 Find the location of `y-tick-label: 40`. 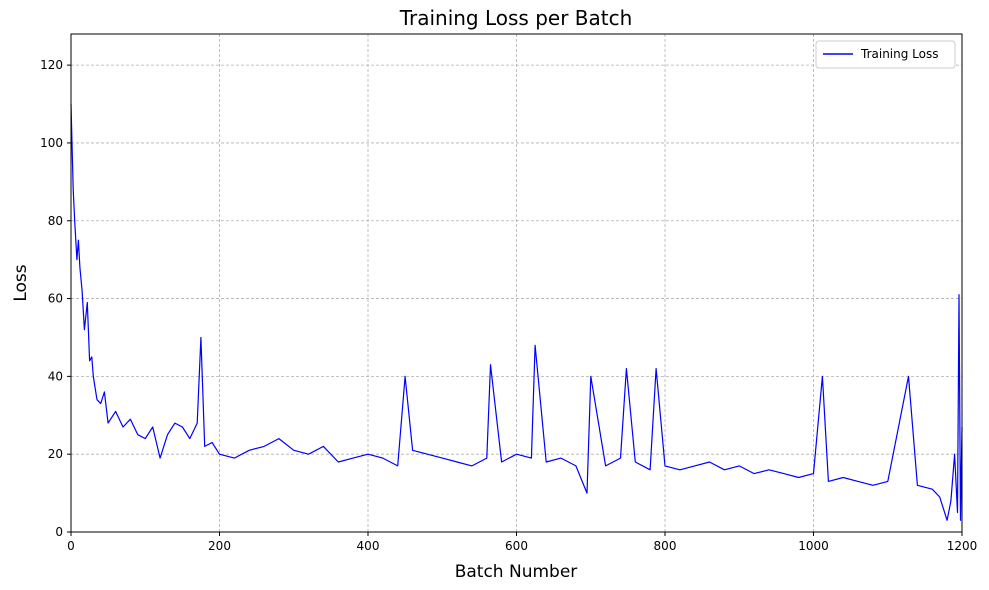

y-tick-label: 40 is located at coordinates (55, 376).